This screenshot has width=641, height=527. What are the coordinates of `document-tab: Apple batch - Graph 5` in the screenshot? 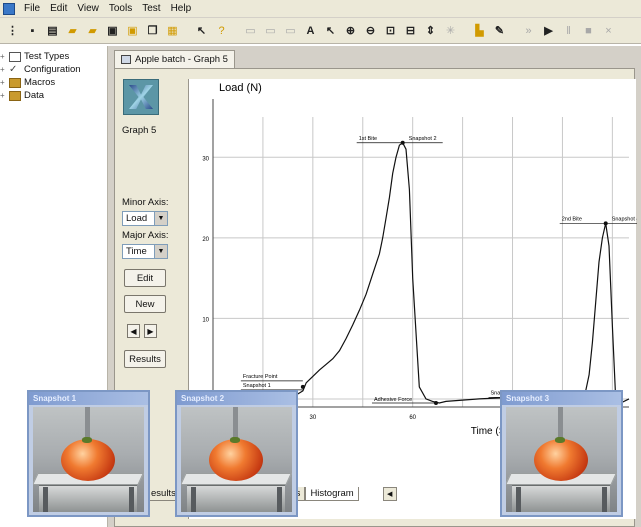 It's located at (174, 59).